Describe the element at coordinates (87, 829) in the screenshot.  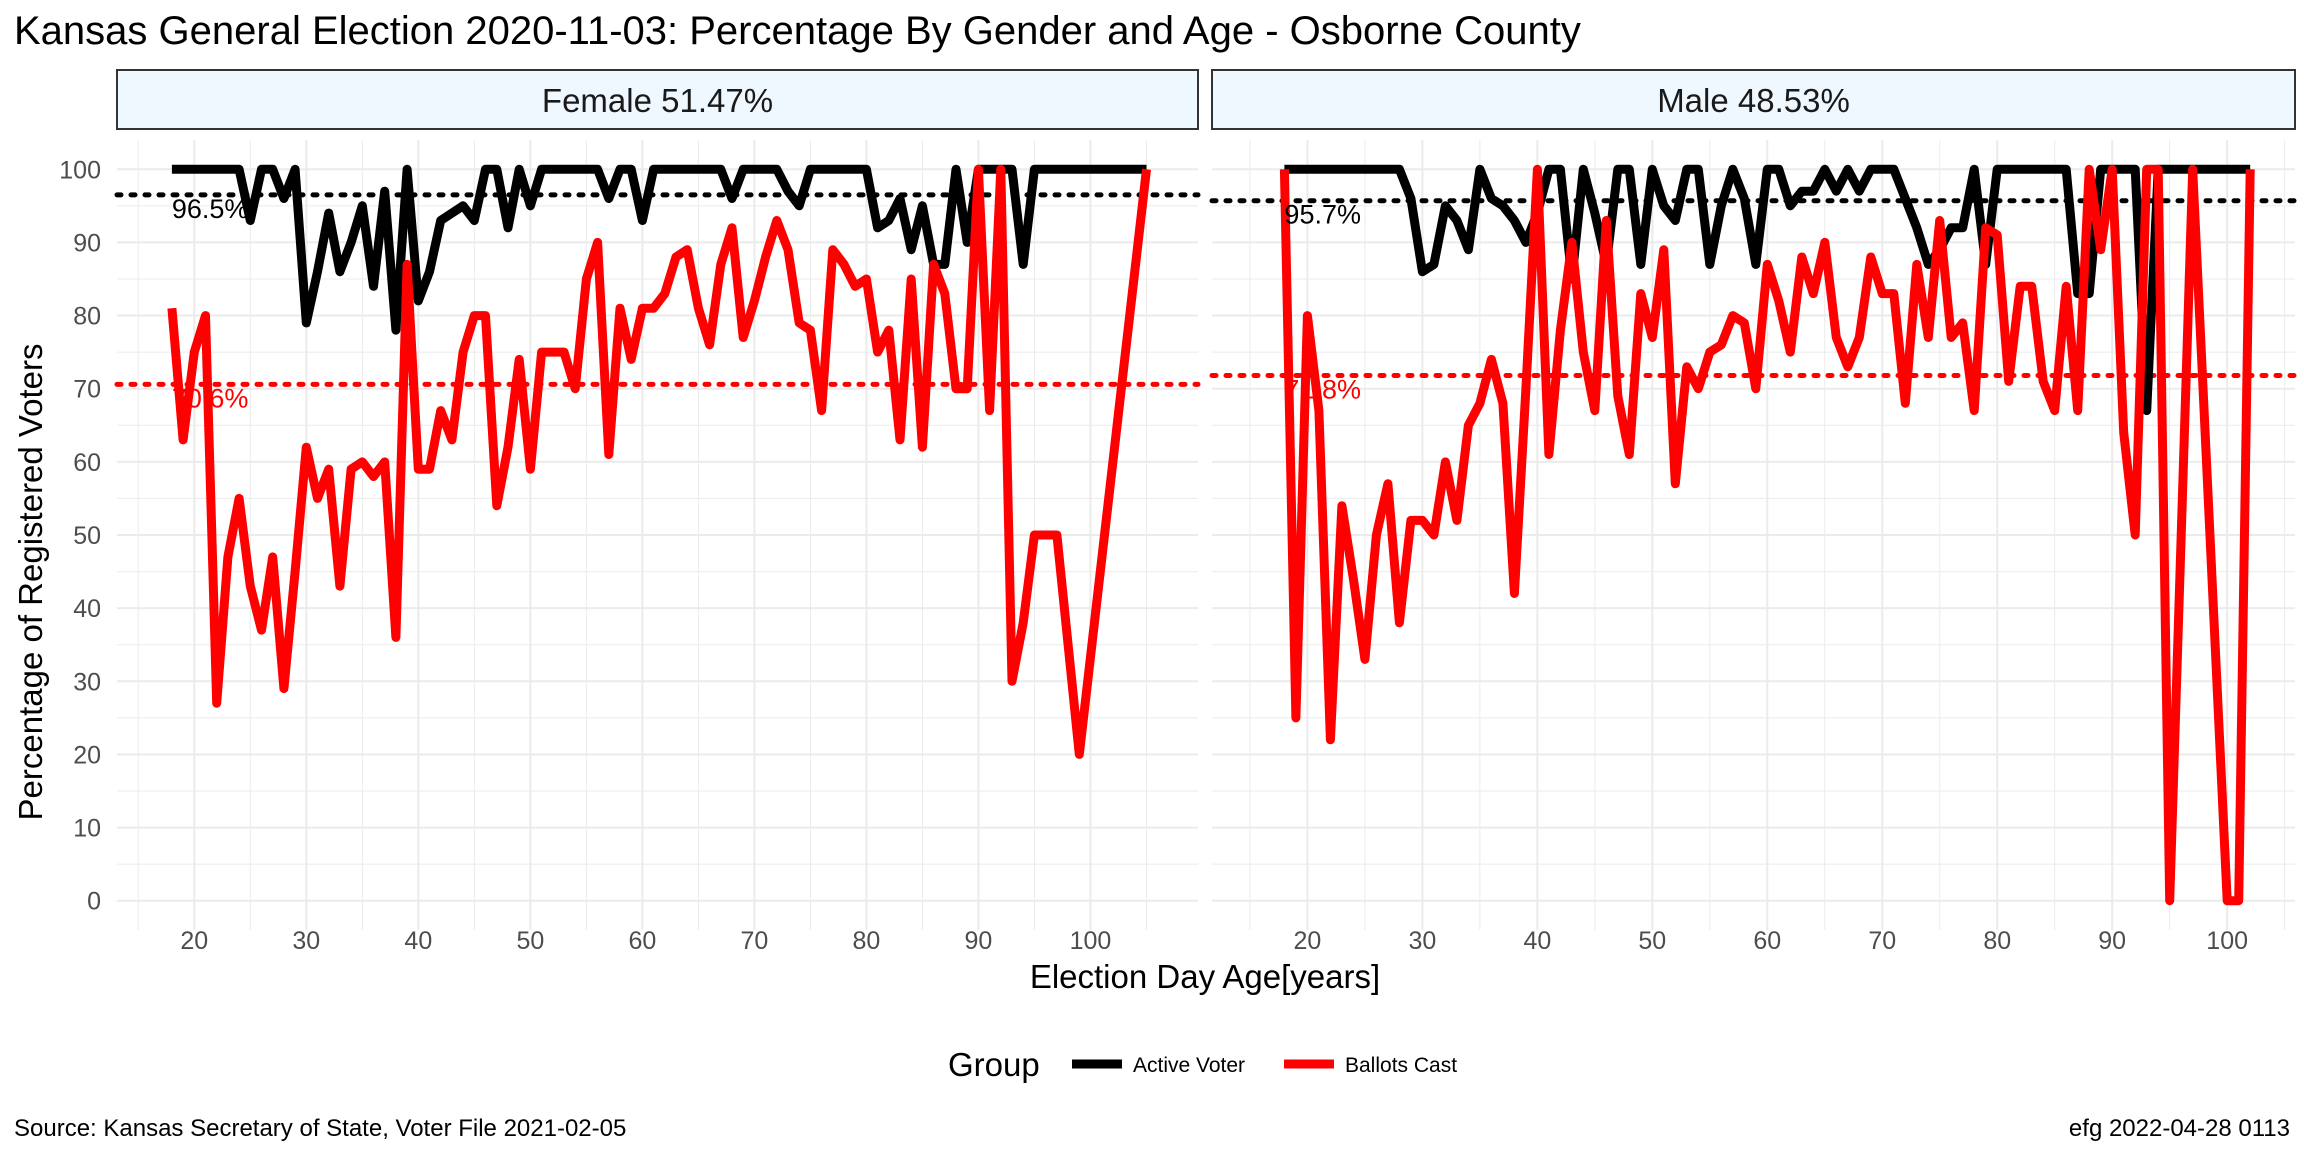
I see `y-tick-label: 10` at that location.